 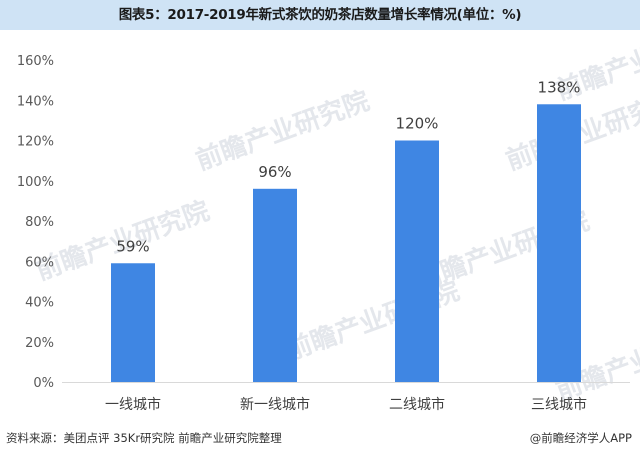 I want to click on category-label: 一线城市, so click(x=133, y=404).